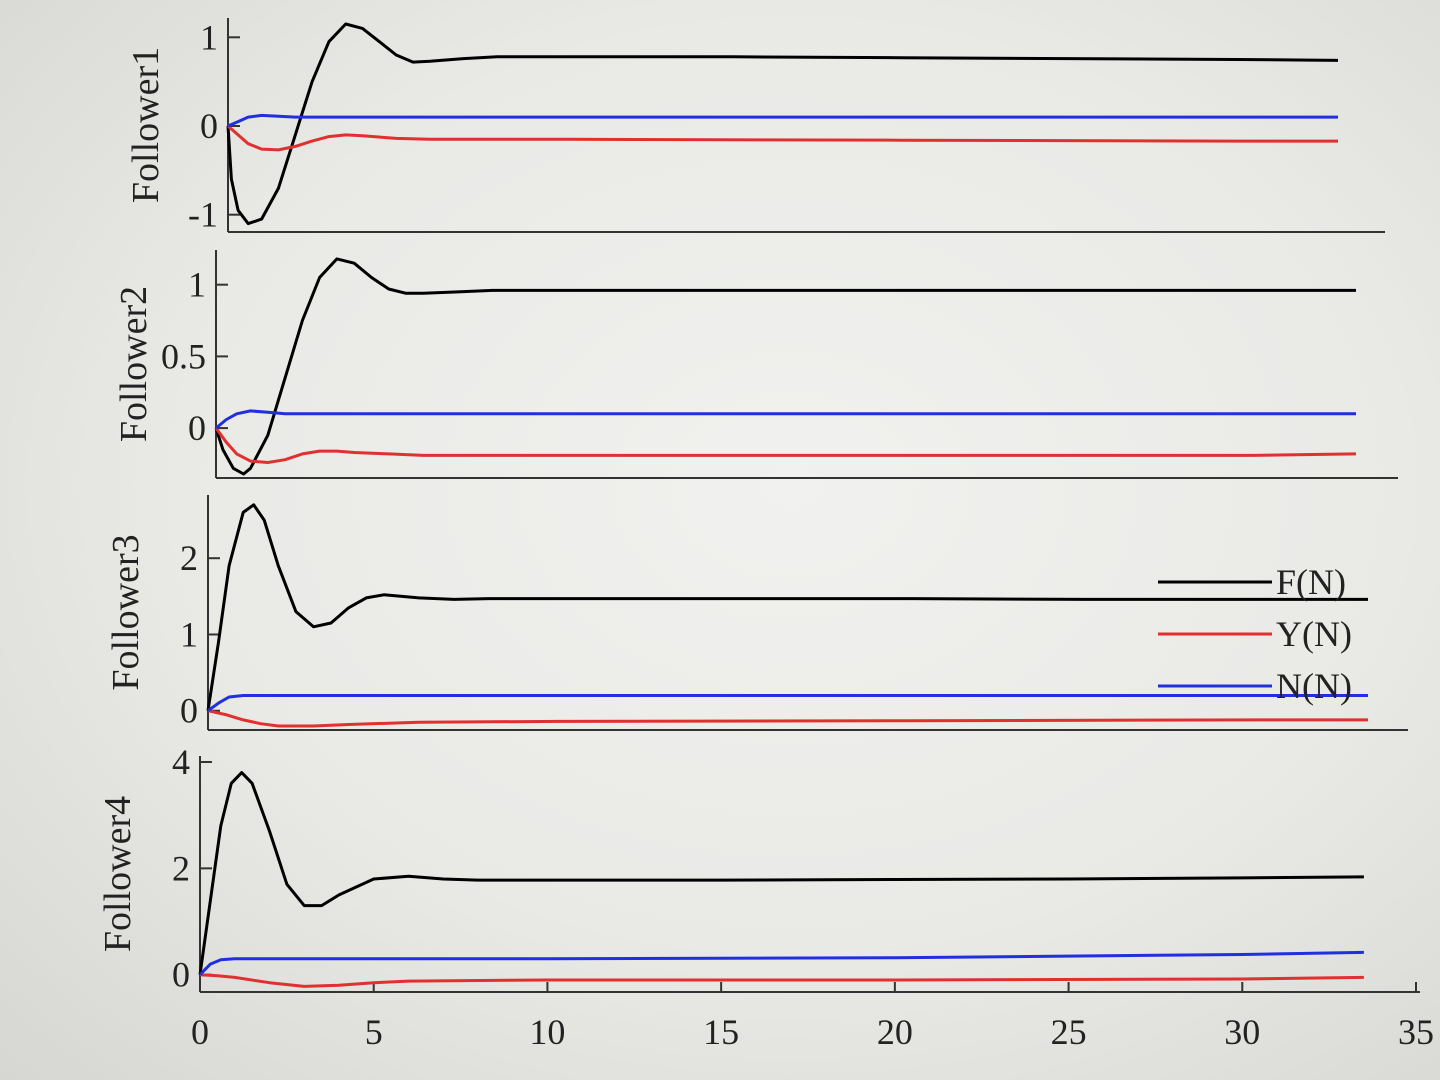 The height and width of the screenshot is (1080, 1440). Describe the element at coordinates (1242, 1032) in the screenshot. I see `x-tick-label: 30` at that location.